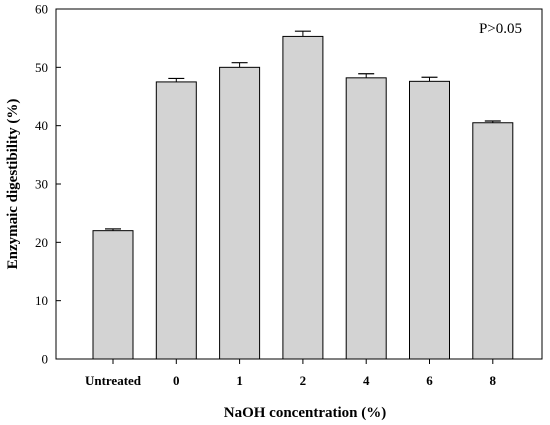  Describe the element at coordinates (493, 380) in the screenshot. I see `x-tick-label: 8` at that location.